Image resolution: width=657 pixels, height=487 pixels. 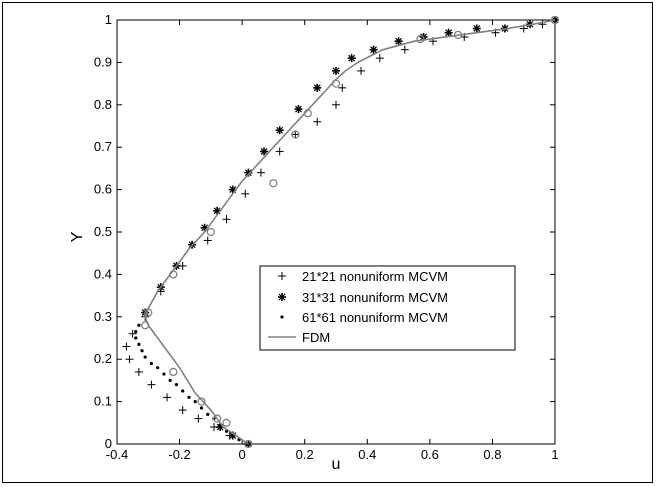 What do you see at coordinates (77, 236) in the screenshot?
I see `y-axis-label: Y` at bounding box center [77, 236].